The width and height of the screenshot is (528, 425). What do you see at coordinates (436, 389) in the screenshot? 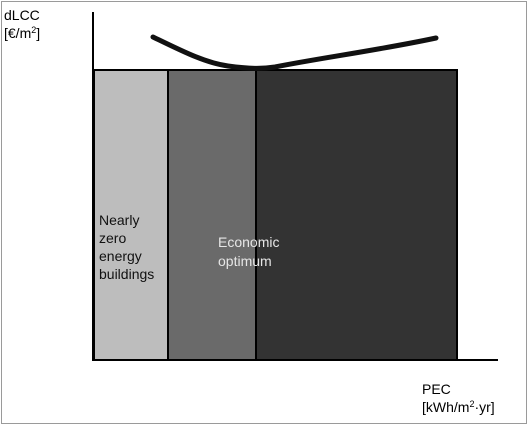
I see `x-axis-label-name: PEC` at bounding box center [436, 389].